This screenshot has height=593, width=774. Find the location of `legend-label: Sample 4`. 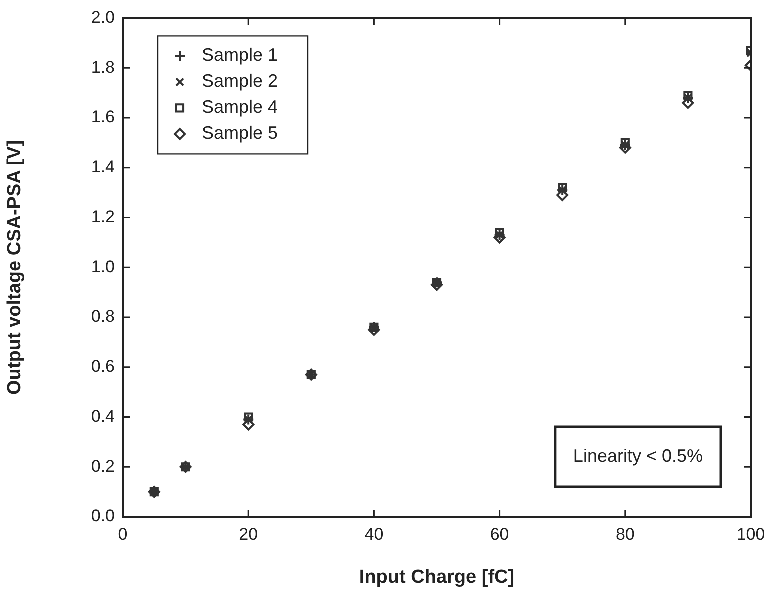

legend-label: Sample 4 is located at coordinates (240, 107).